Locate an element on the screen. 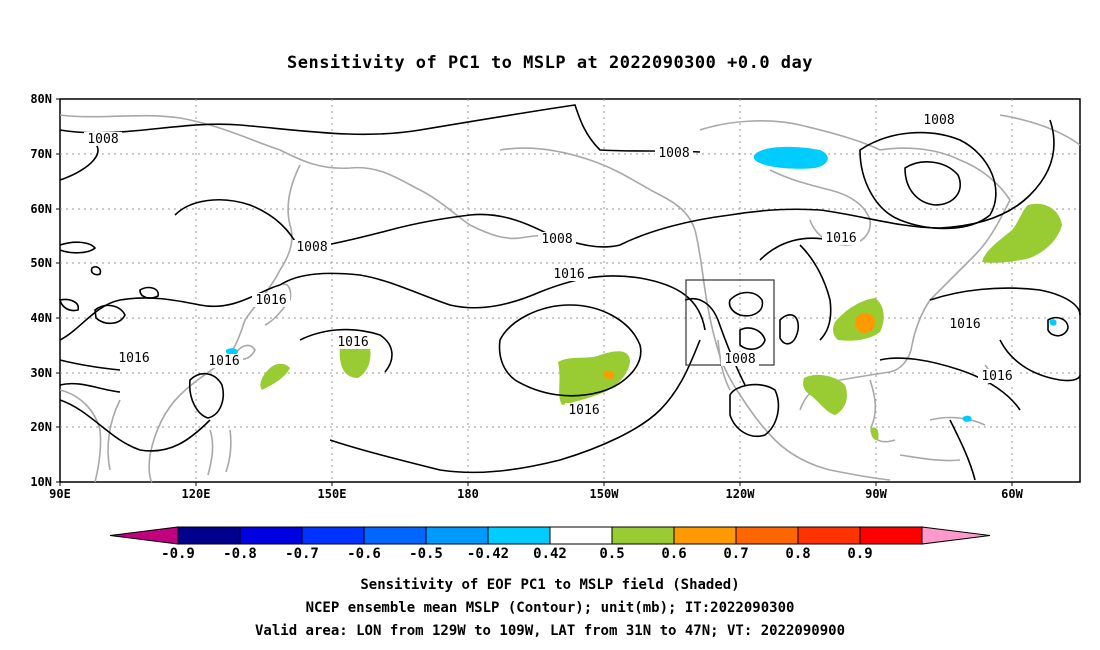 This screenshot has width=1100, height=650. colorbar-label: -0.7 is located at coordinates (302, 554).